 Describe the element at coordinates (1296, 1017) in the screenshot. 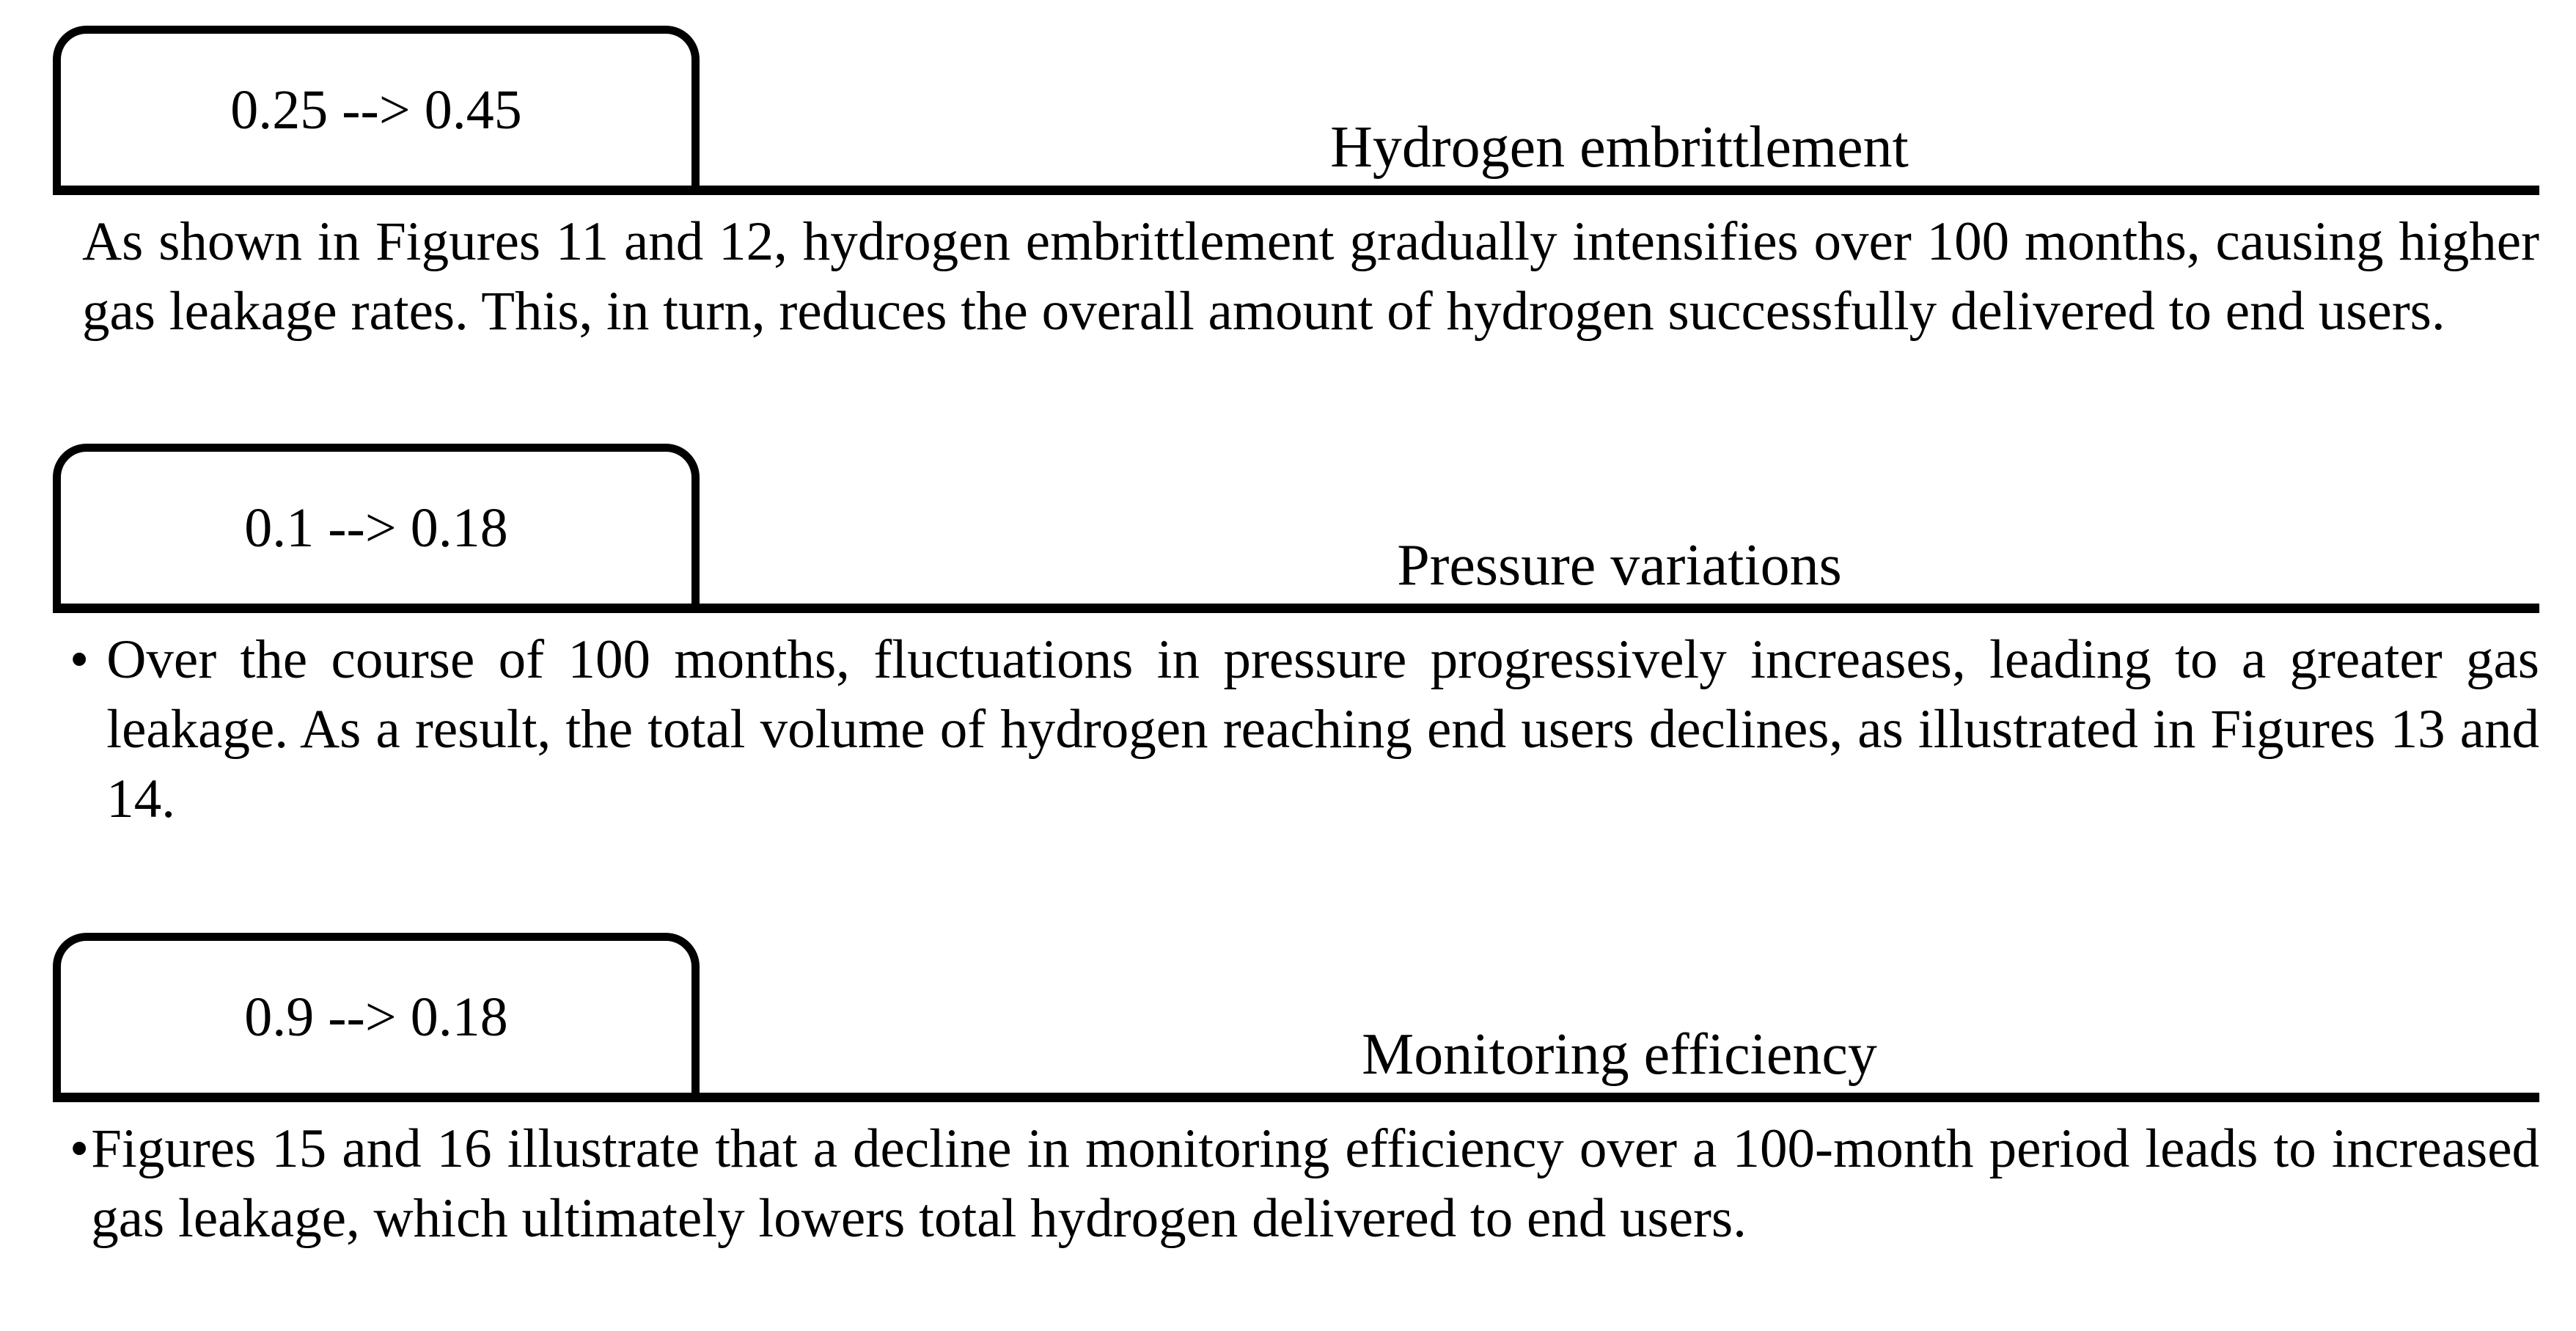

I see `section-header-rule: 0.9 --> 0.18 Monitoring efficiency` at that location.